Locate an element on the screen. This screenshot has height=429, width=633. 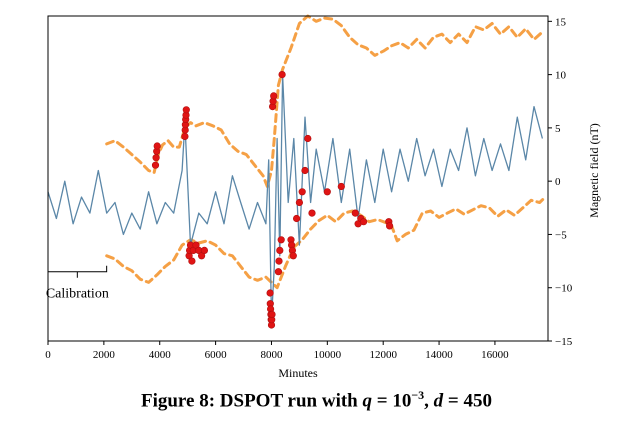
y-tick-label: −15 is located at coordinates (564, 342).